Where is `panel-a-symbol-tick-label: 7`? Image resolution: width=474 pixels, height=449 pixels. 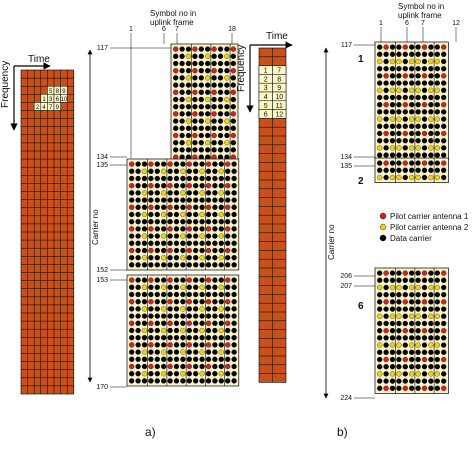
panel-a-symbol-tick-label: 7 is located at coordinates (177, 29).